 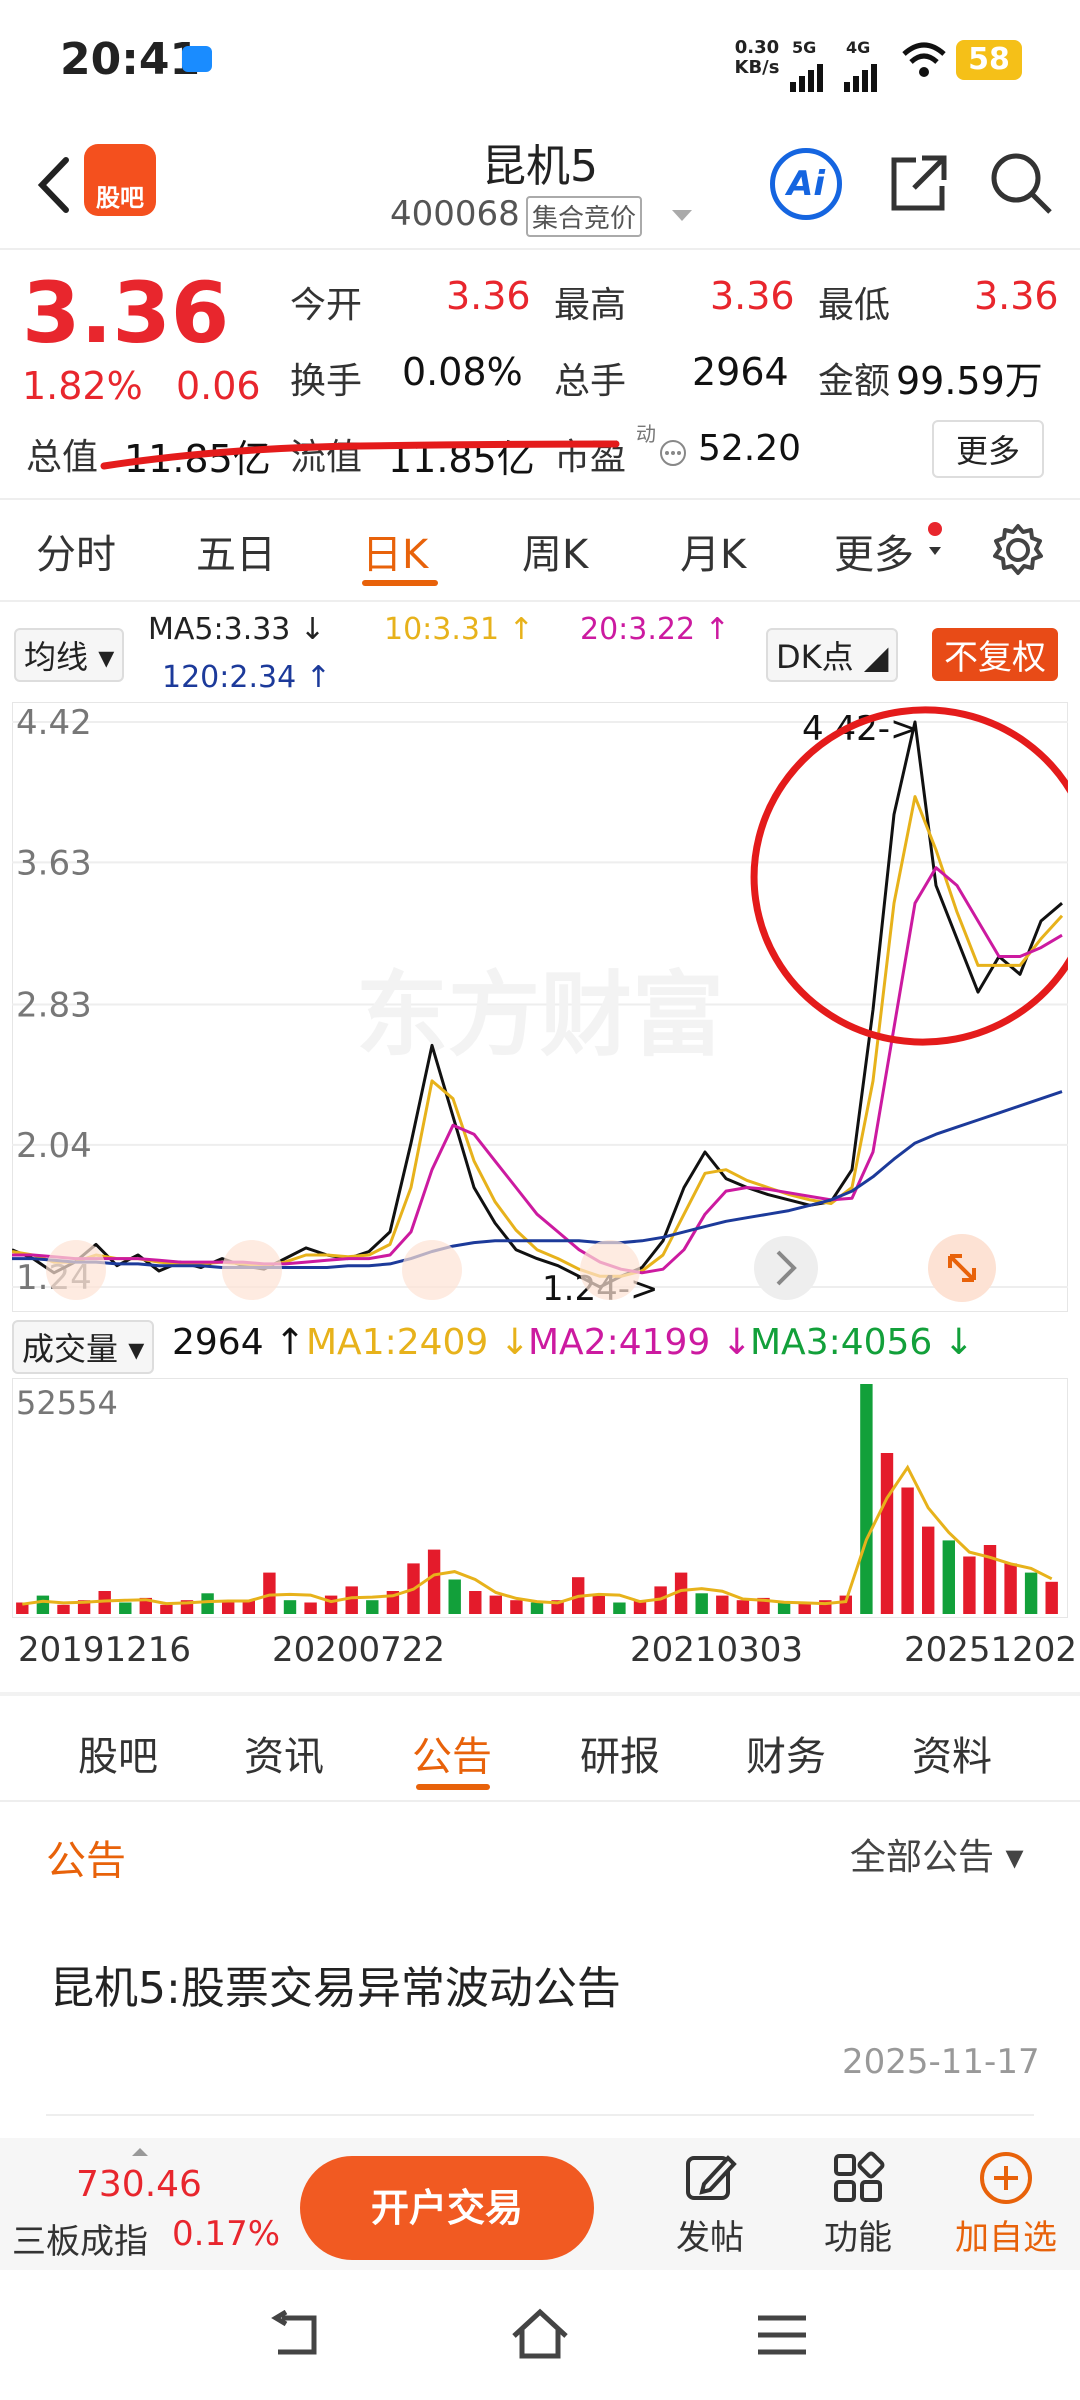 What do you see at coordinates (540, 166) in the screenshot?
I see `stock-name: 昆机5` at bounding box center [540, 166].